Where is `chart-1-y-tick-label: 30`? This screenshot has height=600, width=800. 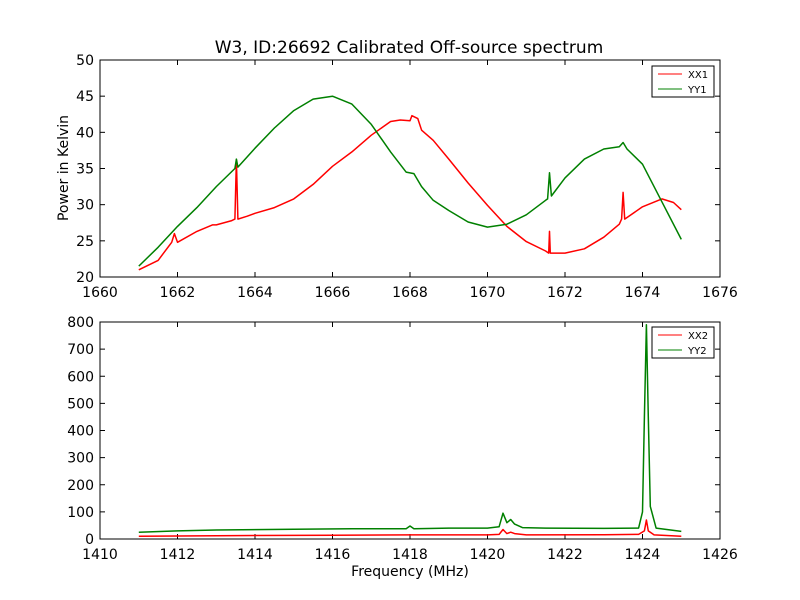 chart-1-y-tick-label: 30 is located at coordinates (85, 206).